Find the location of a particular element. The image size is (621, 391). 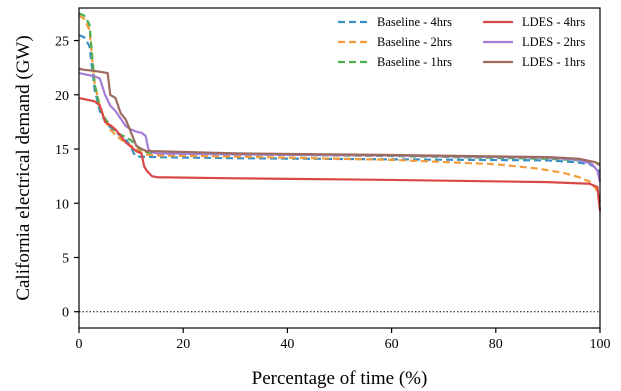

y-axis-title: California electrical demand (GW) is located at coordinates (23, 167).